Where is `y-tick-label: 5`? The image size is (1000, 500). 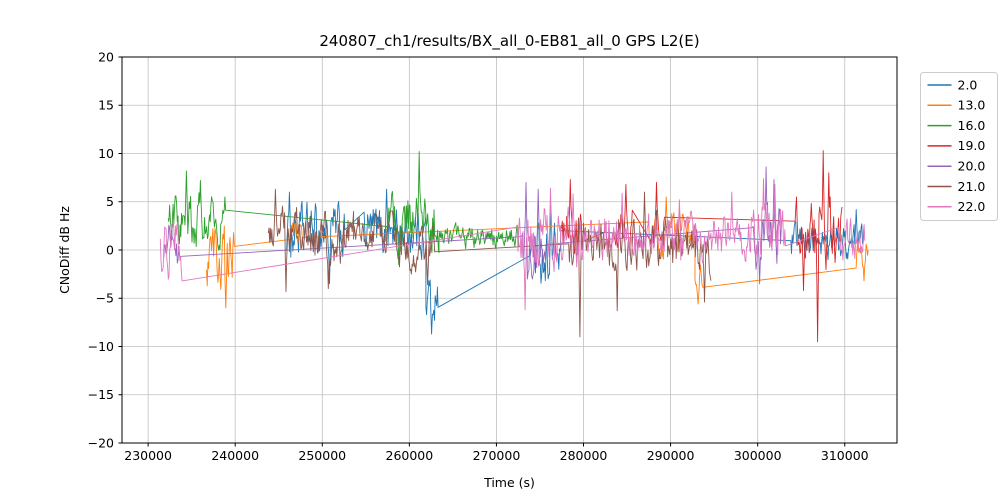 y-tick-label: 5 is located at coordinates (110, 201).